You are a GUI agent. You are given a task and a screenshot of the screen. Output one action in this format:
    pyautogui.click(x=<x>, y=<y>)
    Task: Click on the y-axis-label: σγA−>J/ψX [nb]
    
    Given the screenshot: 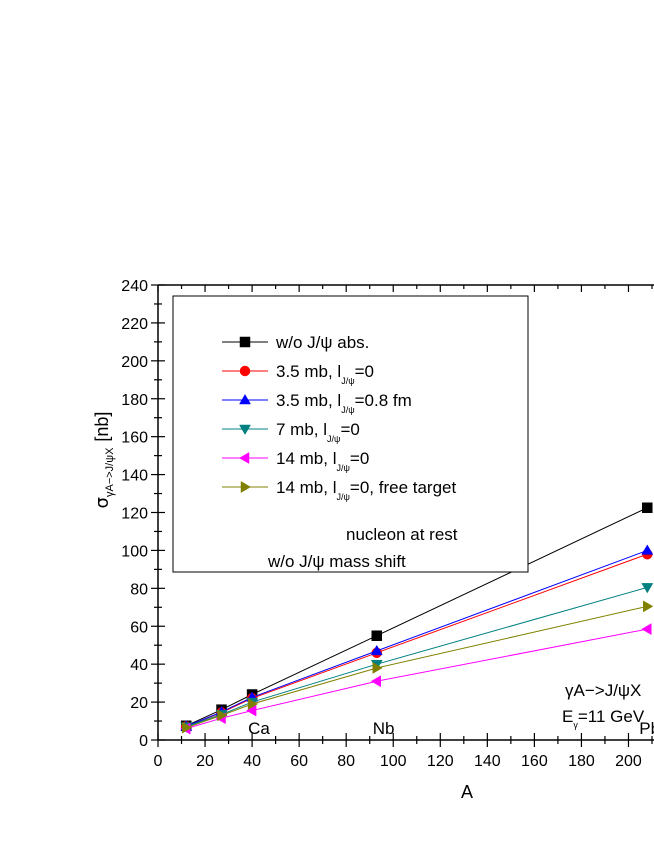 What is the action you would take?
    pyautogui.click(x=104, y=460)
    